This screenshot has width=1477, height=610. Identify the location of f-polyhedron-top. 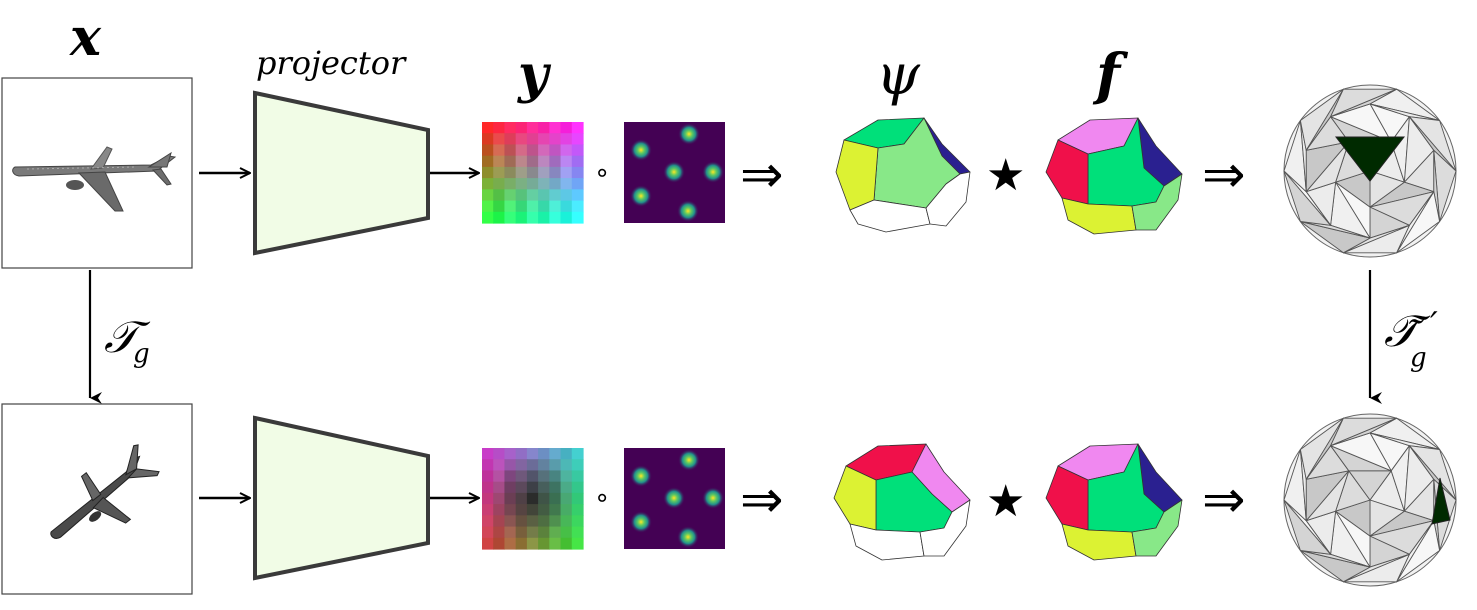
(1114, 176).